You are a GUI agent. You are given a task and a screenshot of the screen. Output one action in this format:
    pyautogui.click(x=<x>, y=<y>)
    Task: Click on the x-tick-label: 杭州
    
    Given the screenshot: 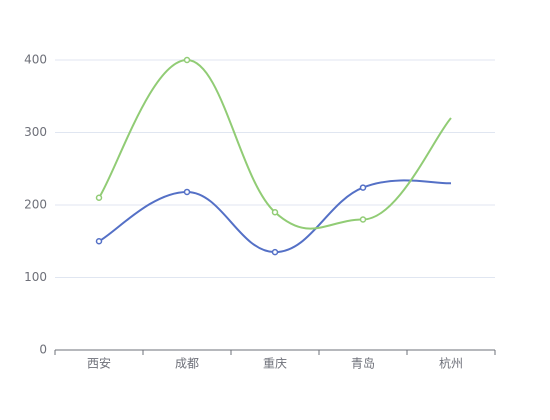 What is the action you would take?
    pyautogui.click(x=451, y=363)
    